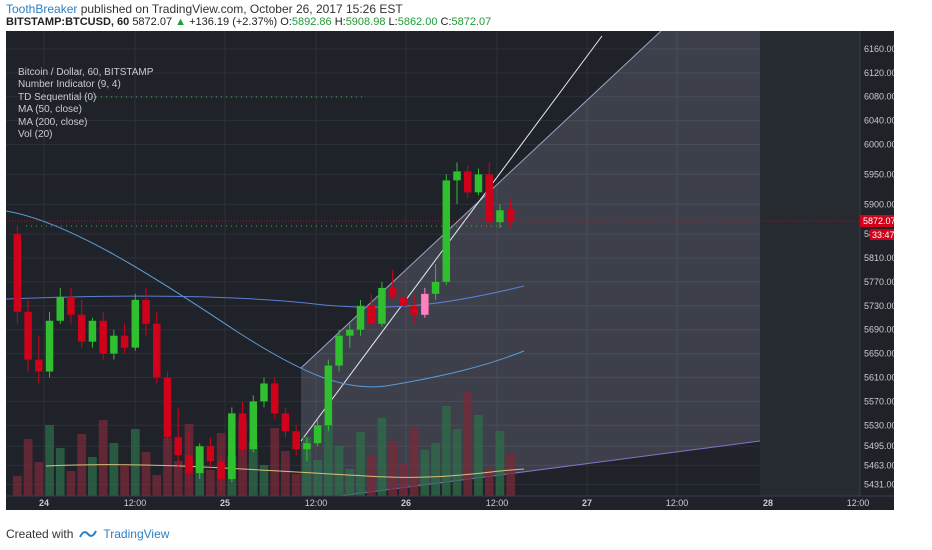 The width and height of the screenshot is (932, 550). I want to click on price-axis-label: 5570.00, so click(879, 401).